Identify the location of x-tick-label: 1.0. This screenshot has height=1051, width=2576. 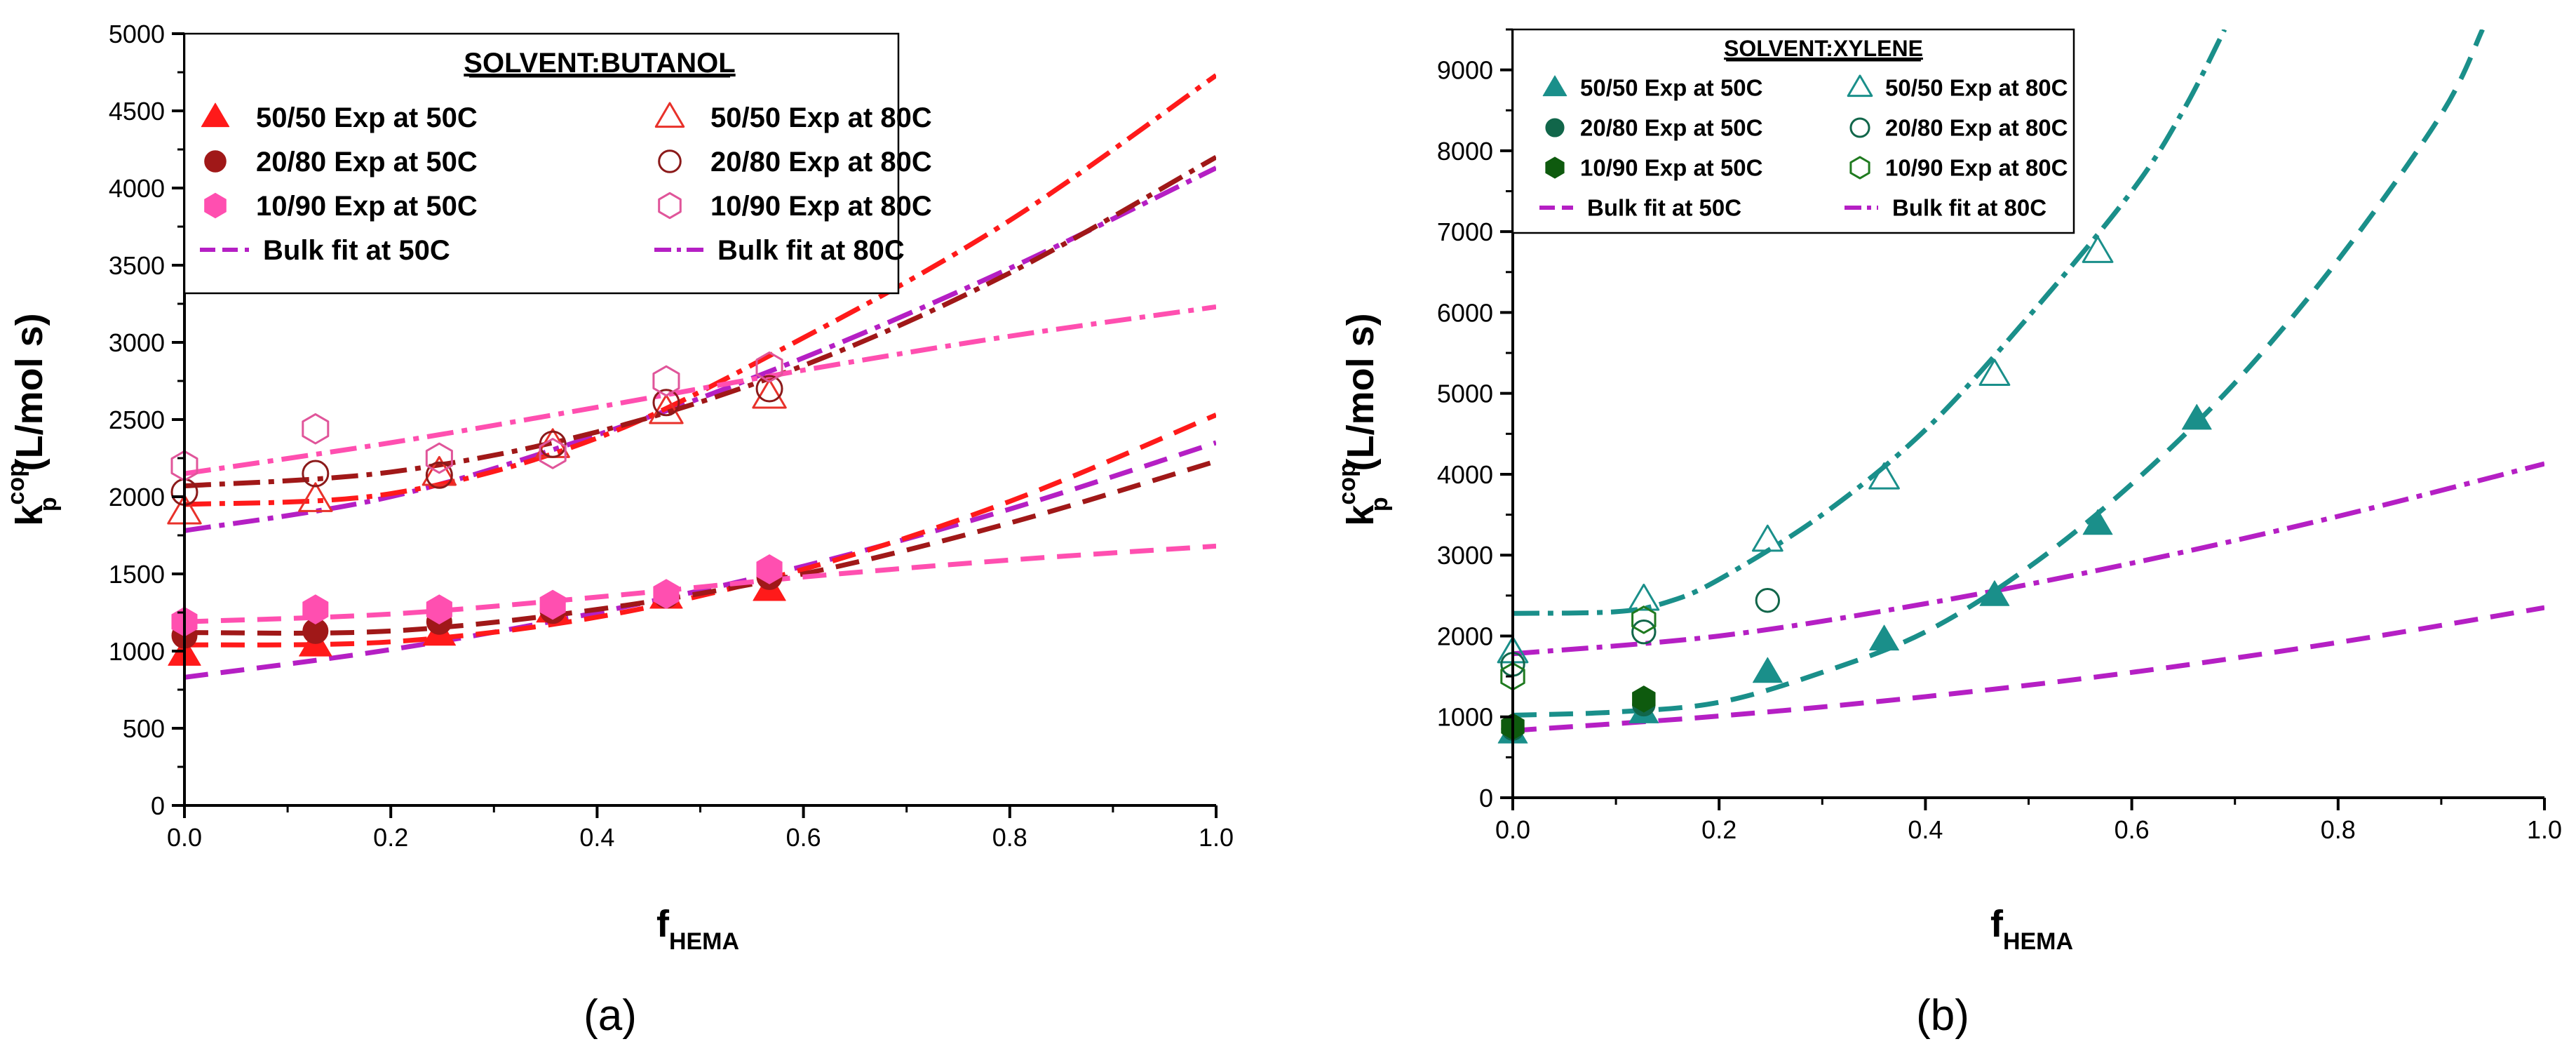
(1216, 837).